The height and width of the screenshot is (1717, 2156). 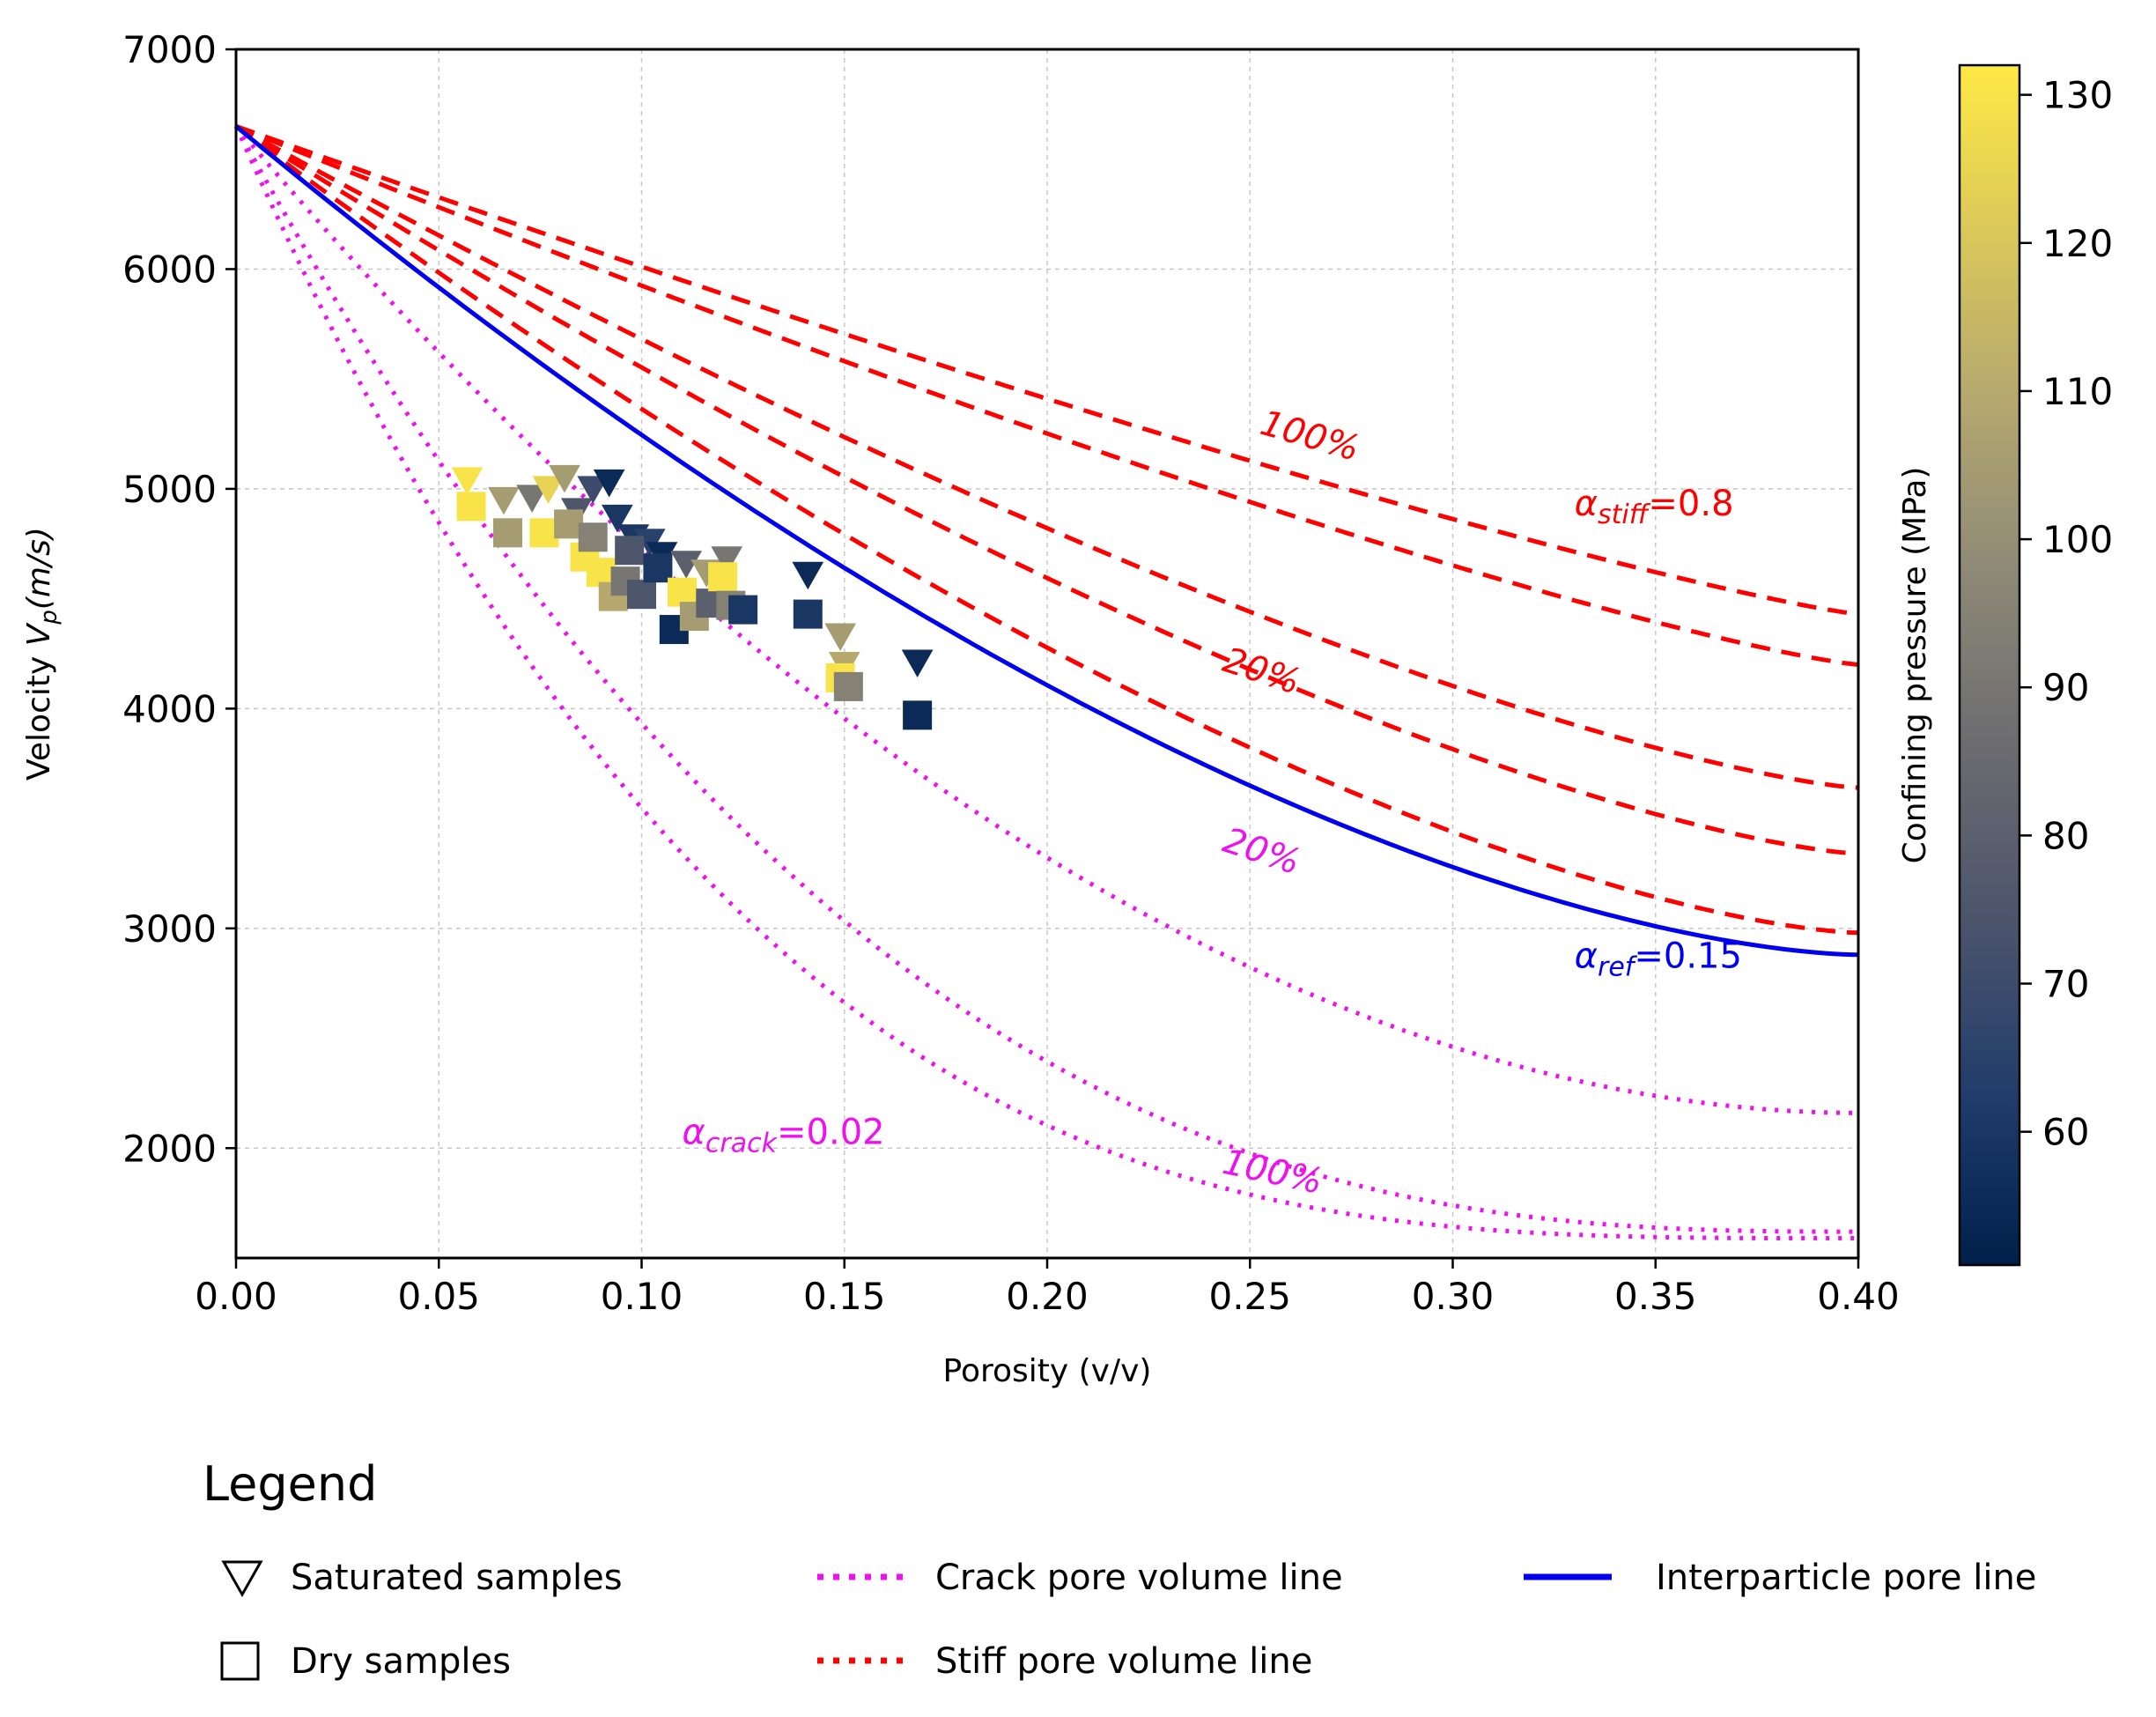 What do you see at coordinates (1989, 665) in the screenshot?
I see `colorbar-gradient` at bounding box center [1989, 665].